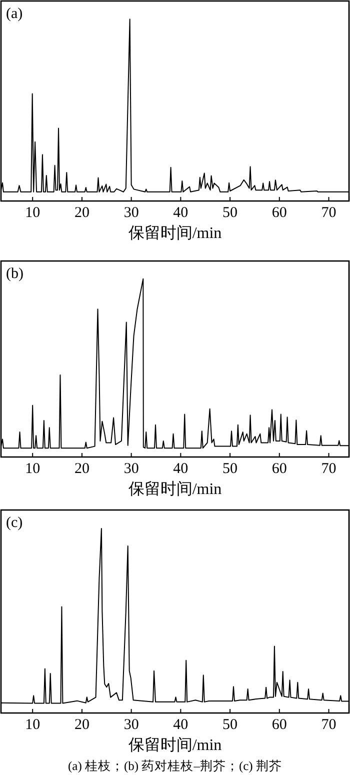 The width and height of the screenshot is (350, 775). I want to click on annotation: (a), so click(14, 14).